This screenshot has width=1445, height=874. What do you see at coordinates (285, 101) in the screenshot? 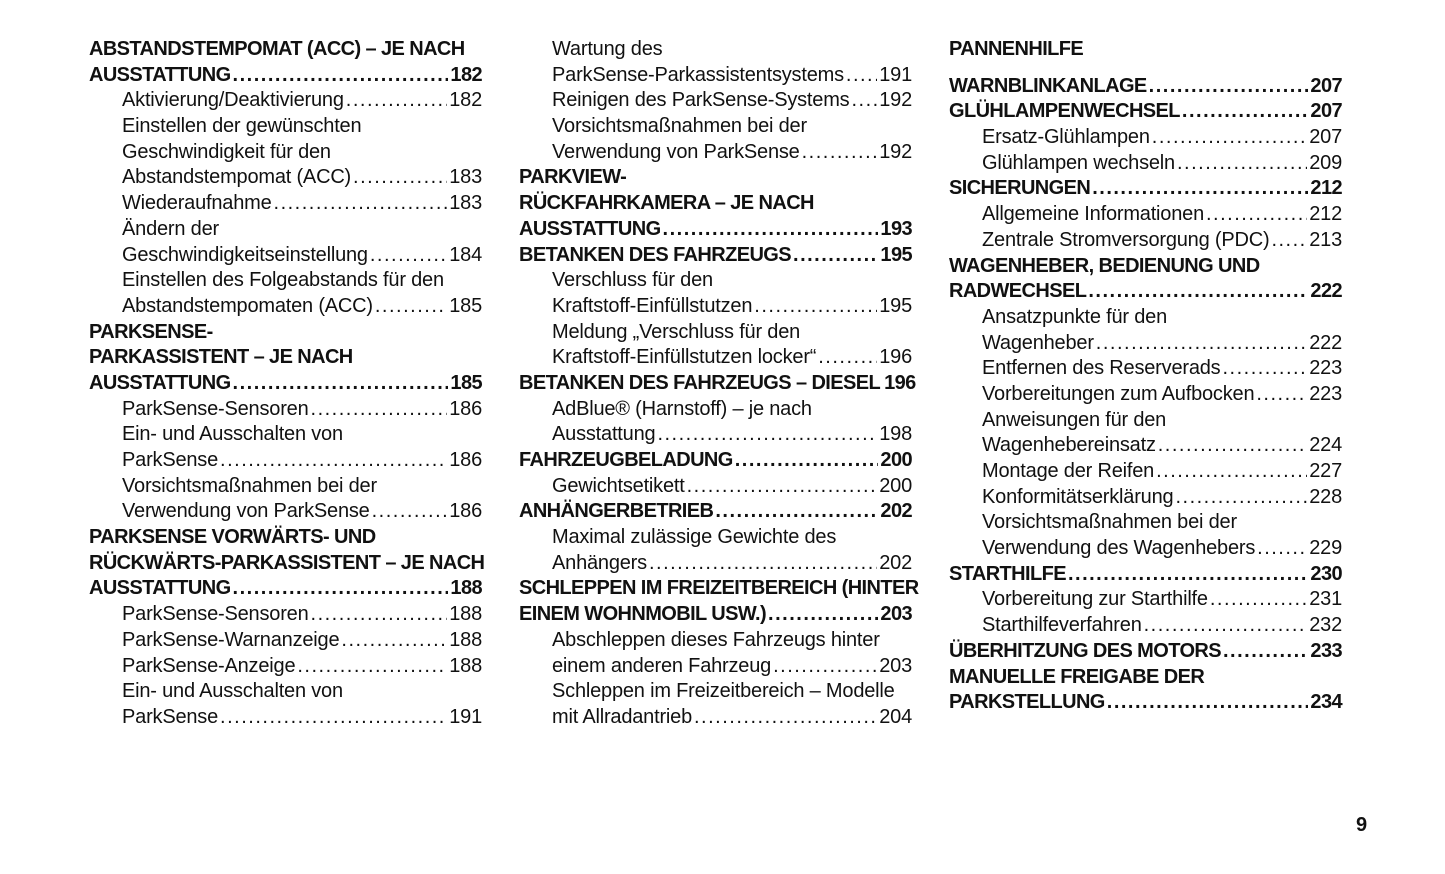
I see `toc-sub-entry: Aktivierung/Deaktivierung 182` at bounding box center [285, 101].